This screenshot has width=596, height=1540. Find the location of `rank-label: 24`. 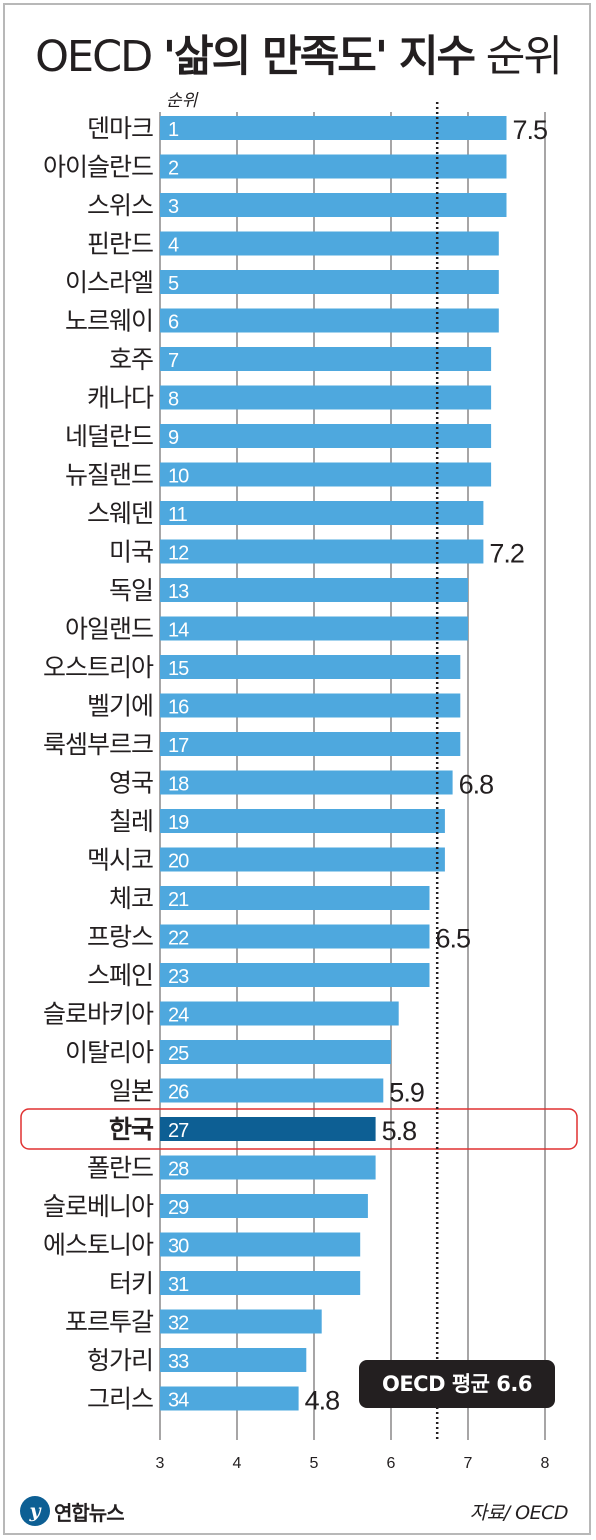

rank-label: 24 is located at coordinates (178, 1016).